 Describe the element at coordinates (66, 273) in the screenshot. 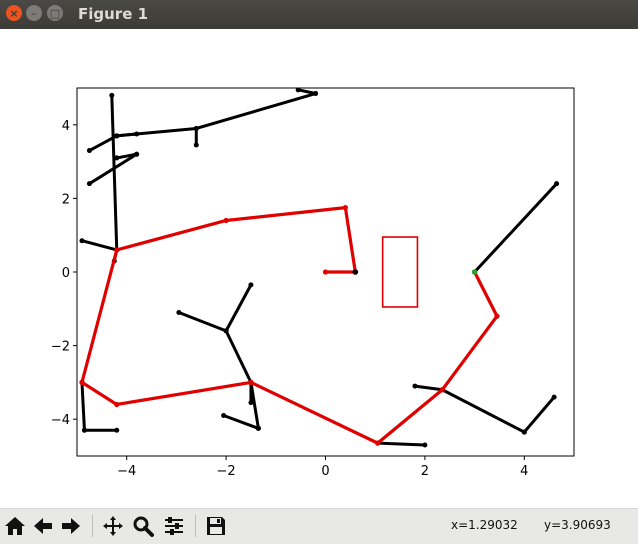

I see `y-tick-label: 0` at that location.